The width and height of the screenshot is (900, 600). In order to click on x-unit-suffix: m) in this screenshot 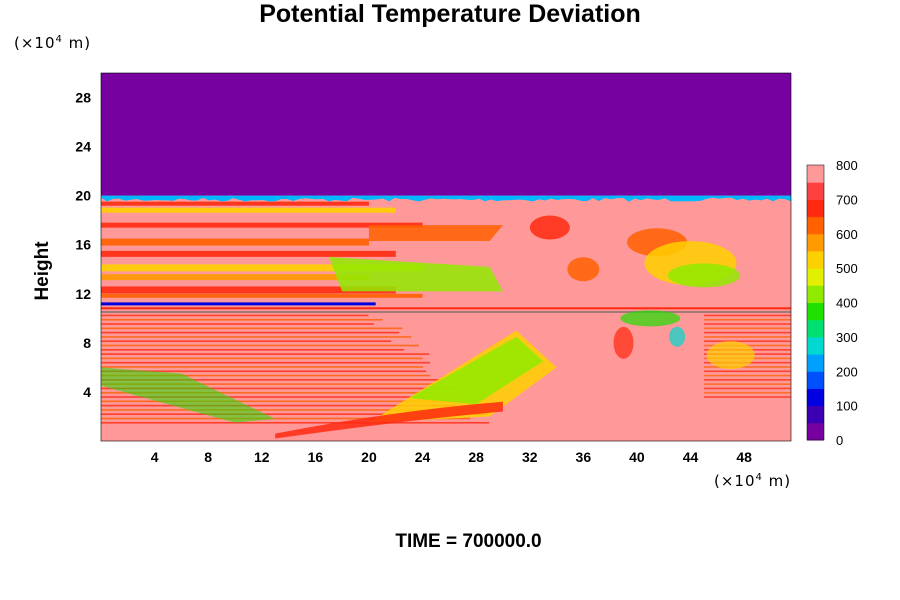, I will do `click(777, 481)`.